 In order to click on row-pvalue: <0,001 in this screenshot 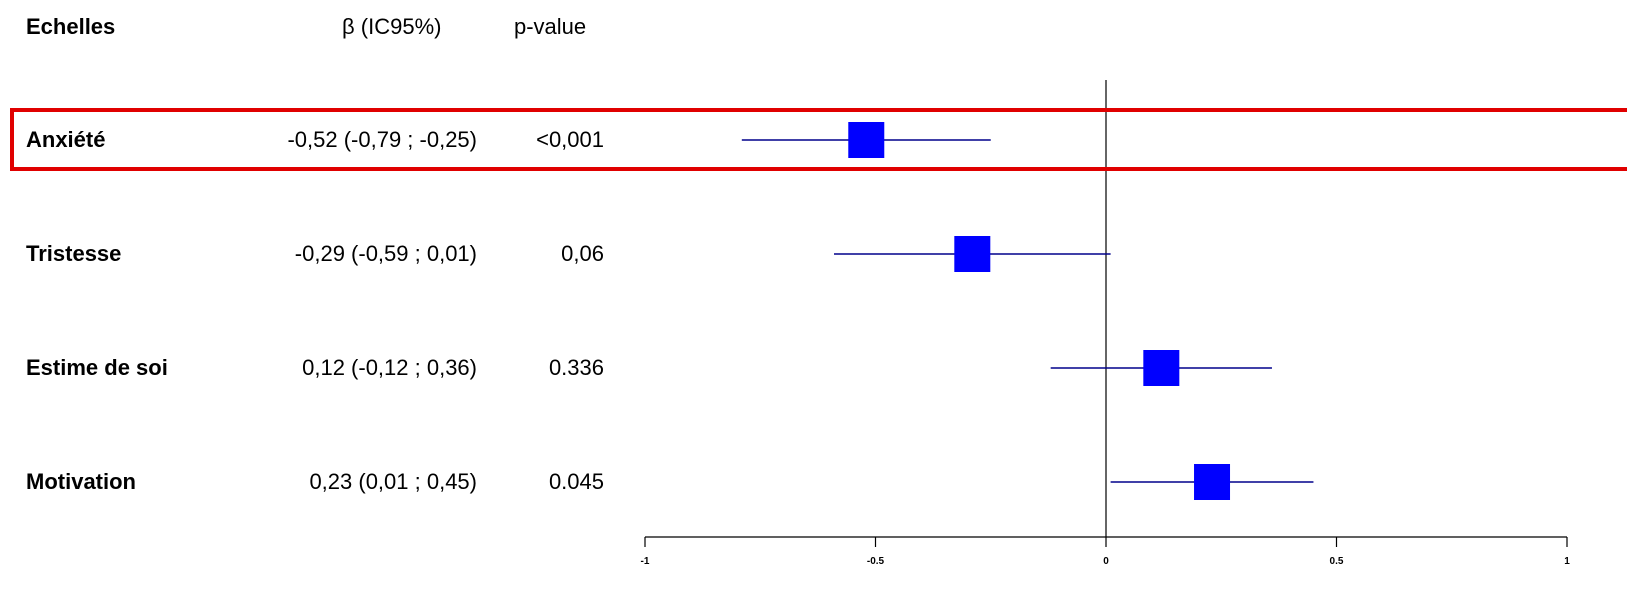, I will do `click(570, 139)`.